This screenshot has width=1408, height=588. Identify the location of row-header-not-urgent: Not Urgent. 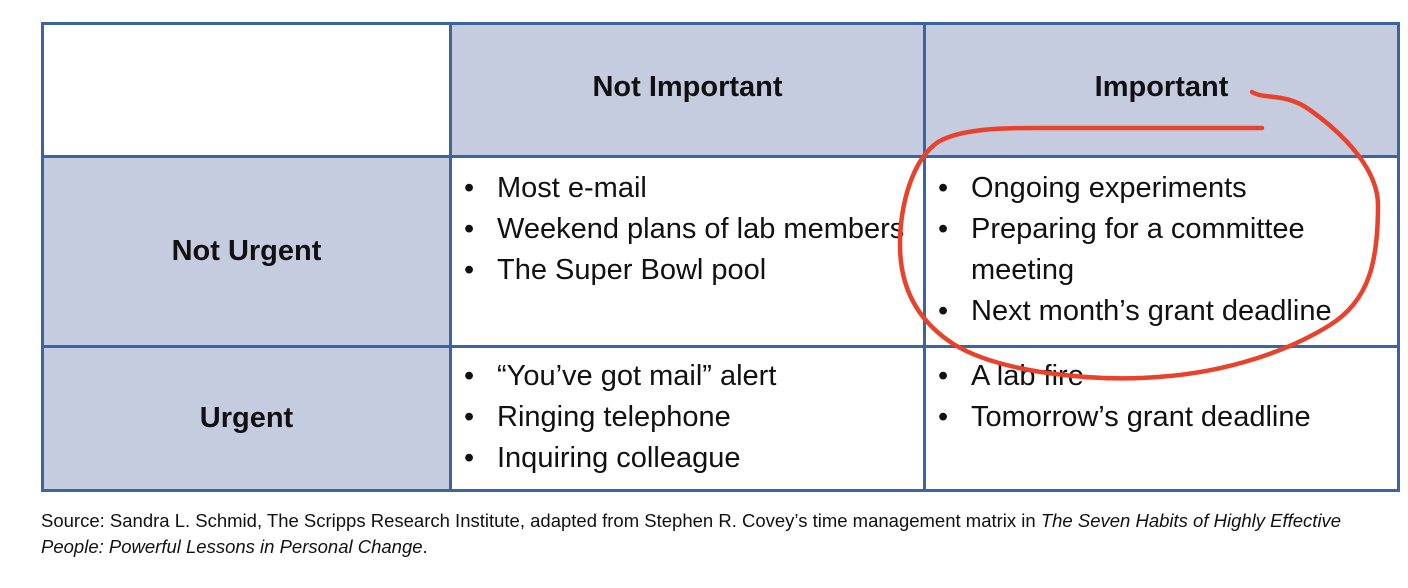
(246, 251).